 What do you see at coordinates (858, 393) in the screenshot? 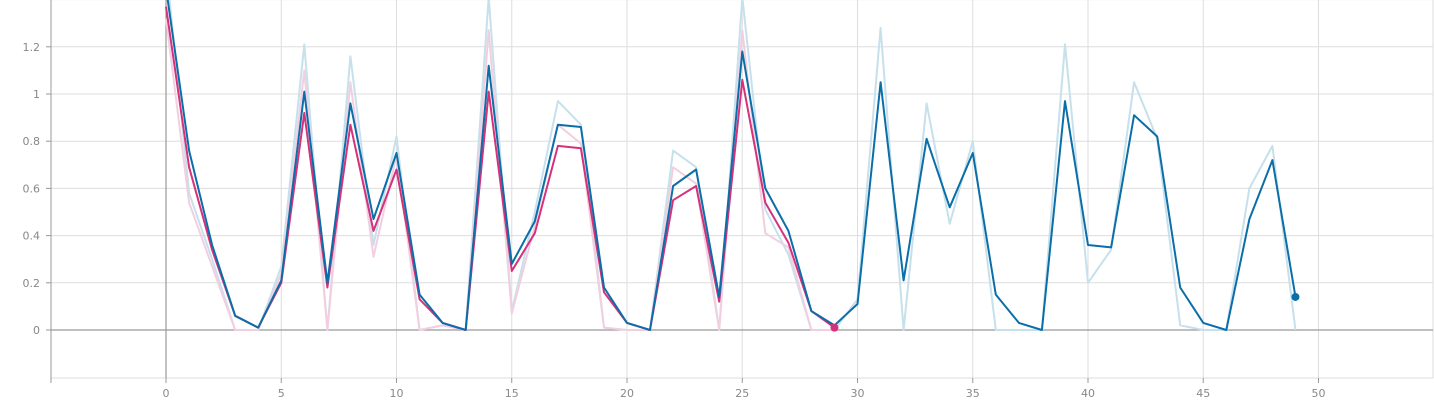
I see `x-tick-label: 30` at bounding box center [858, 393].